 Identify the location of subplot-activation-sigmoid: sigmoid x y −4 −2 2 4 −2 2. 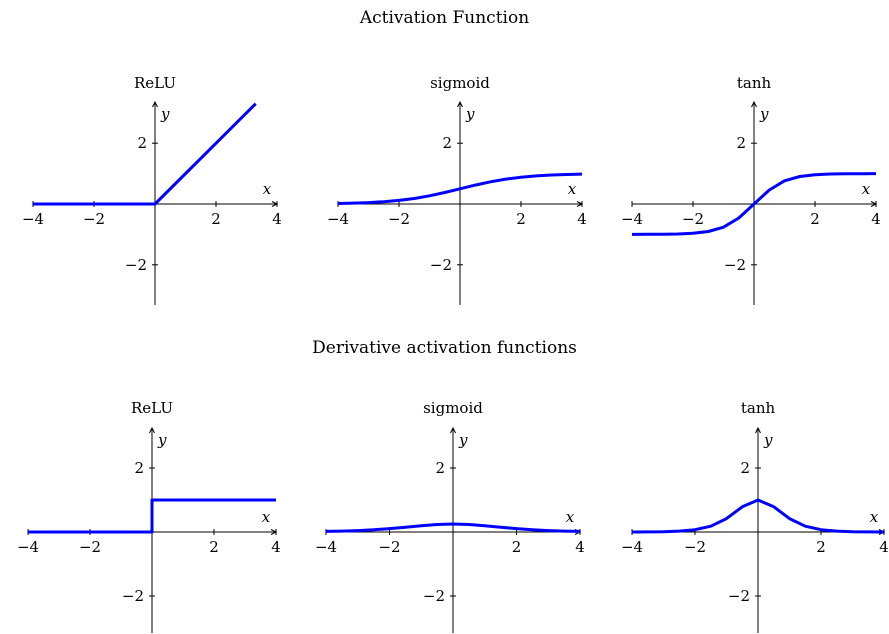
(457, 189).